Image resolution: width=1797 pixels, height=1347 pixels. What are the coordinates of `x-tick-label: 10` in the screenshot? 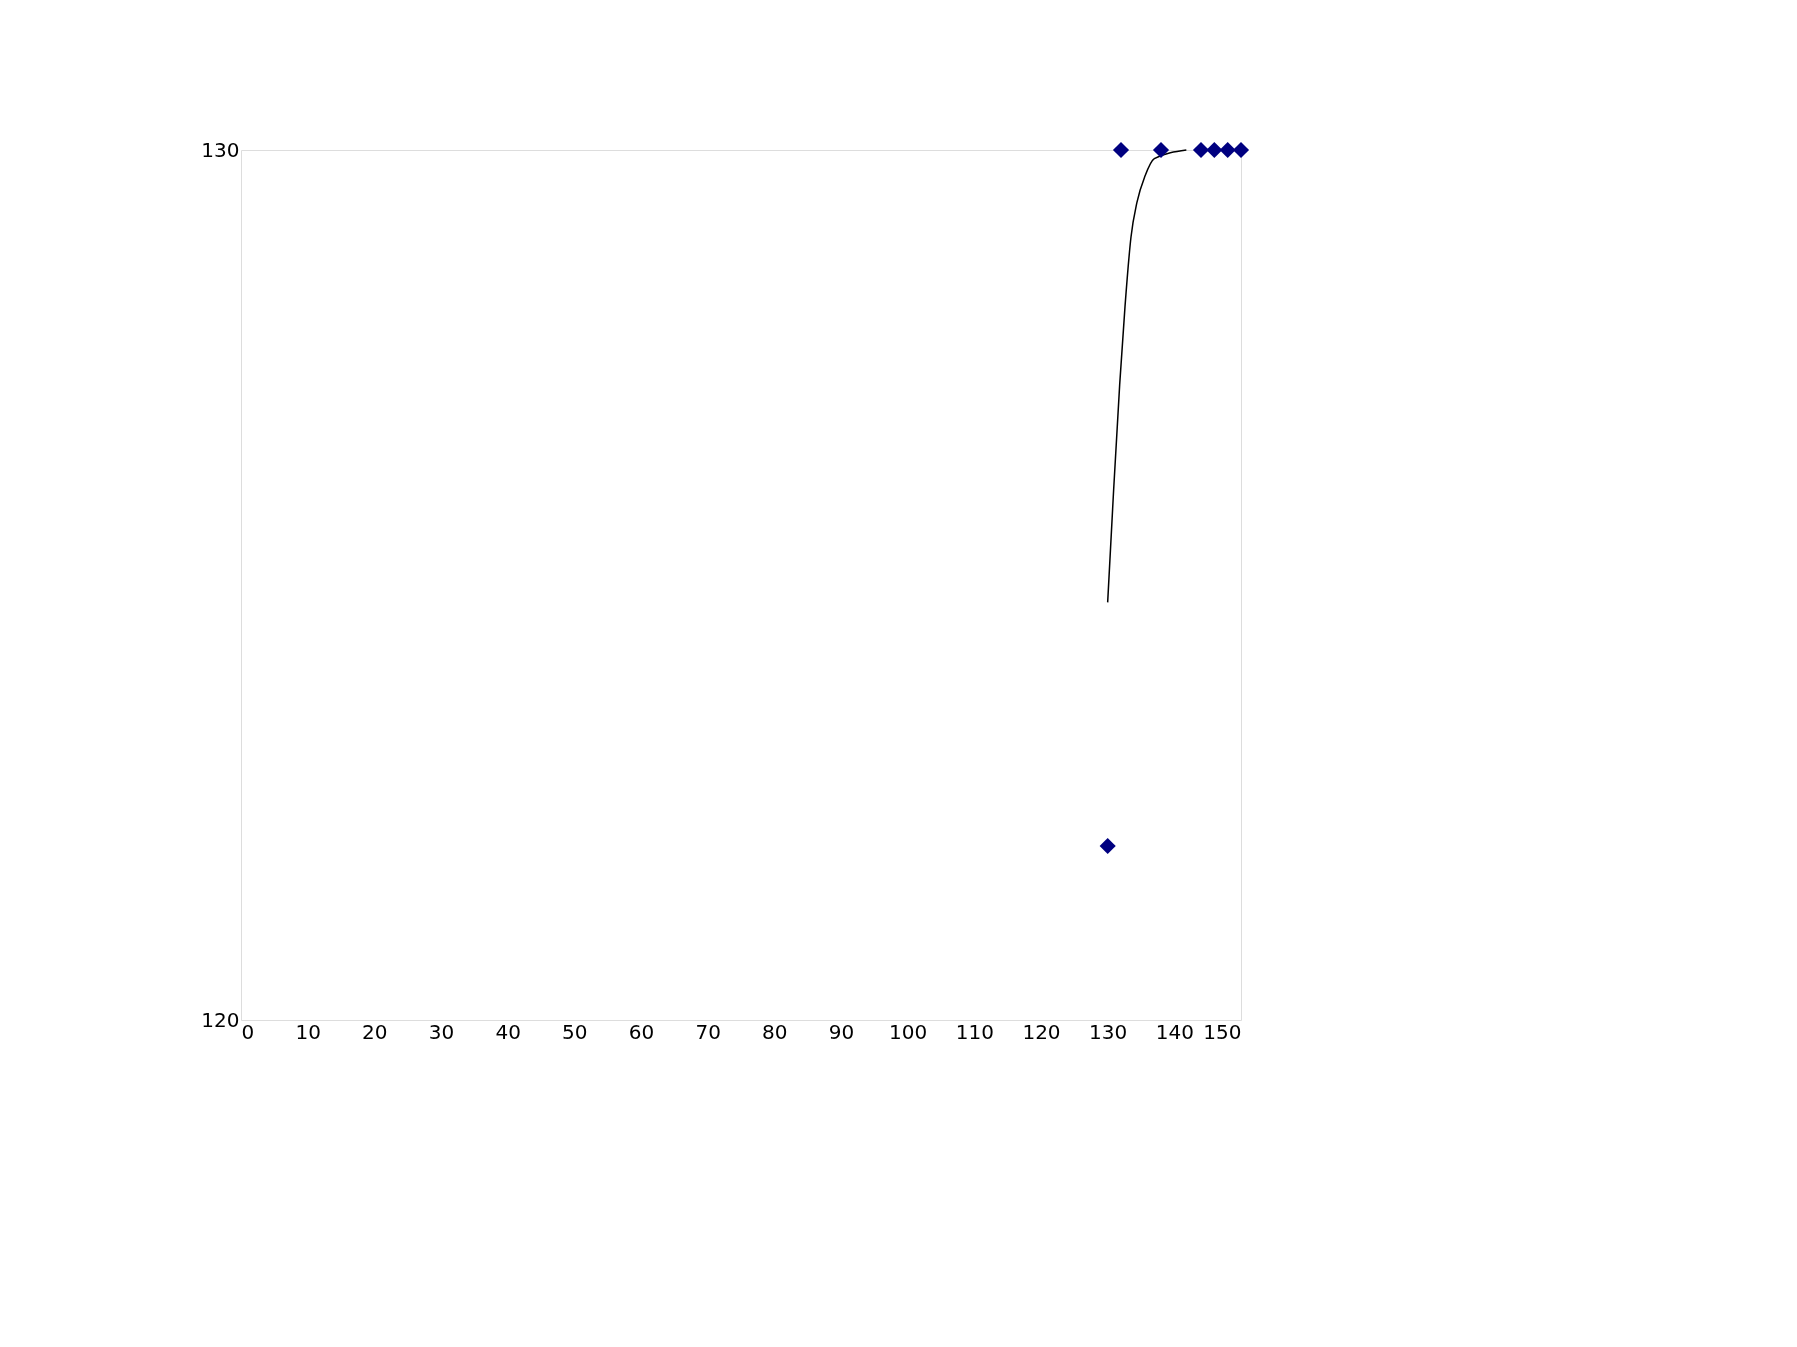 It's located at (308, 1031).